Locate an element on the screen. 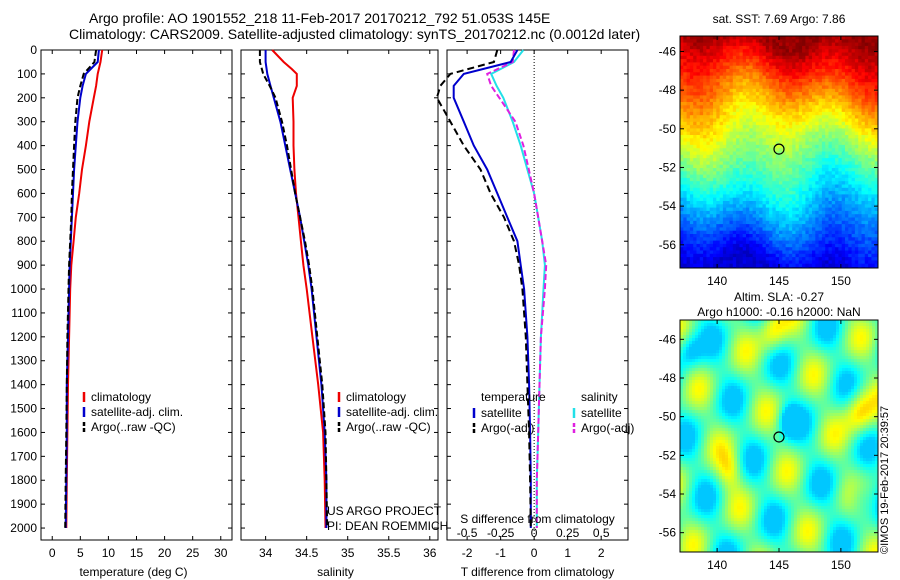 Image resolution: width=900 pixels, height=580 pixels. depth-tick-label: 200 is located at coordinates (27, 98).